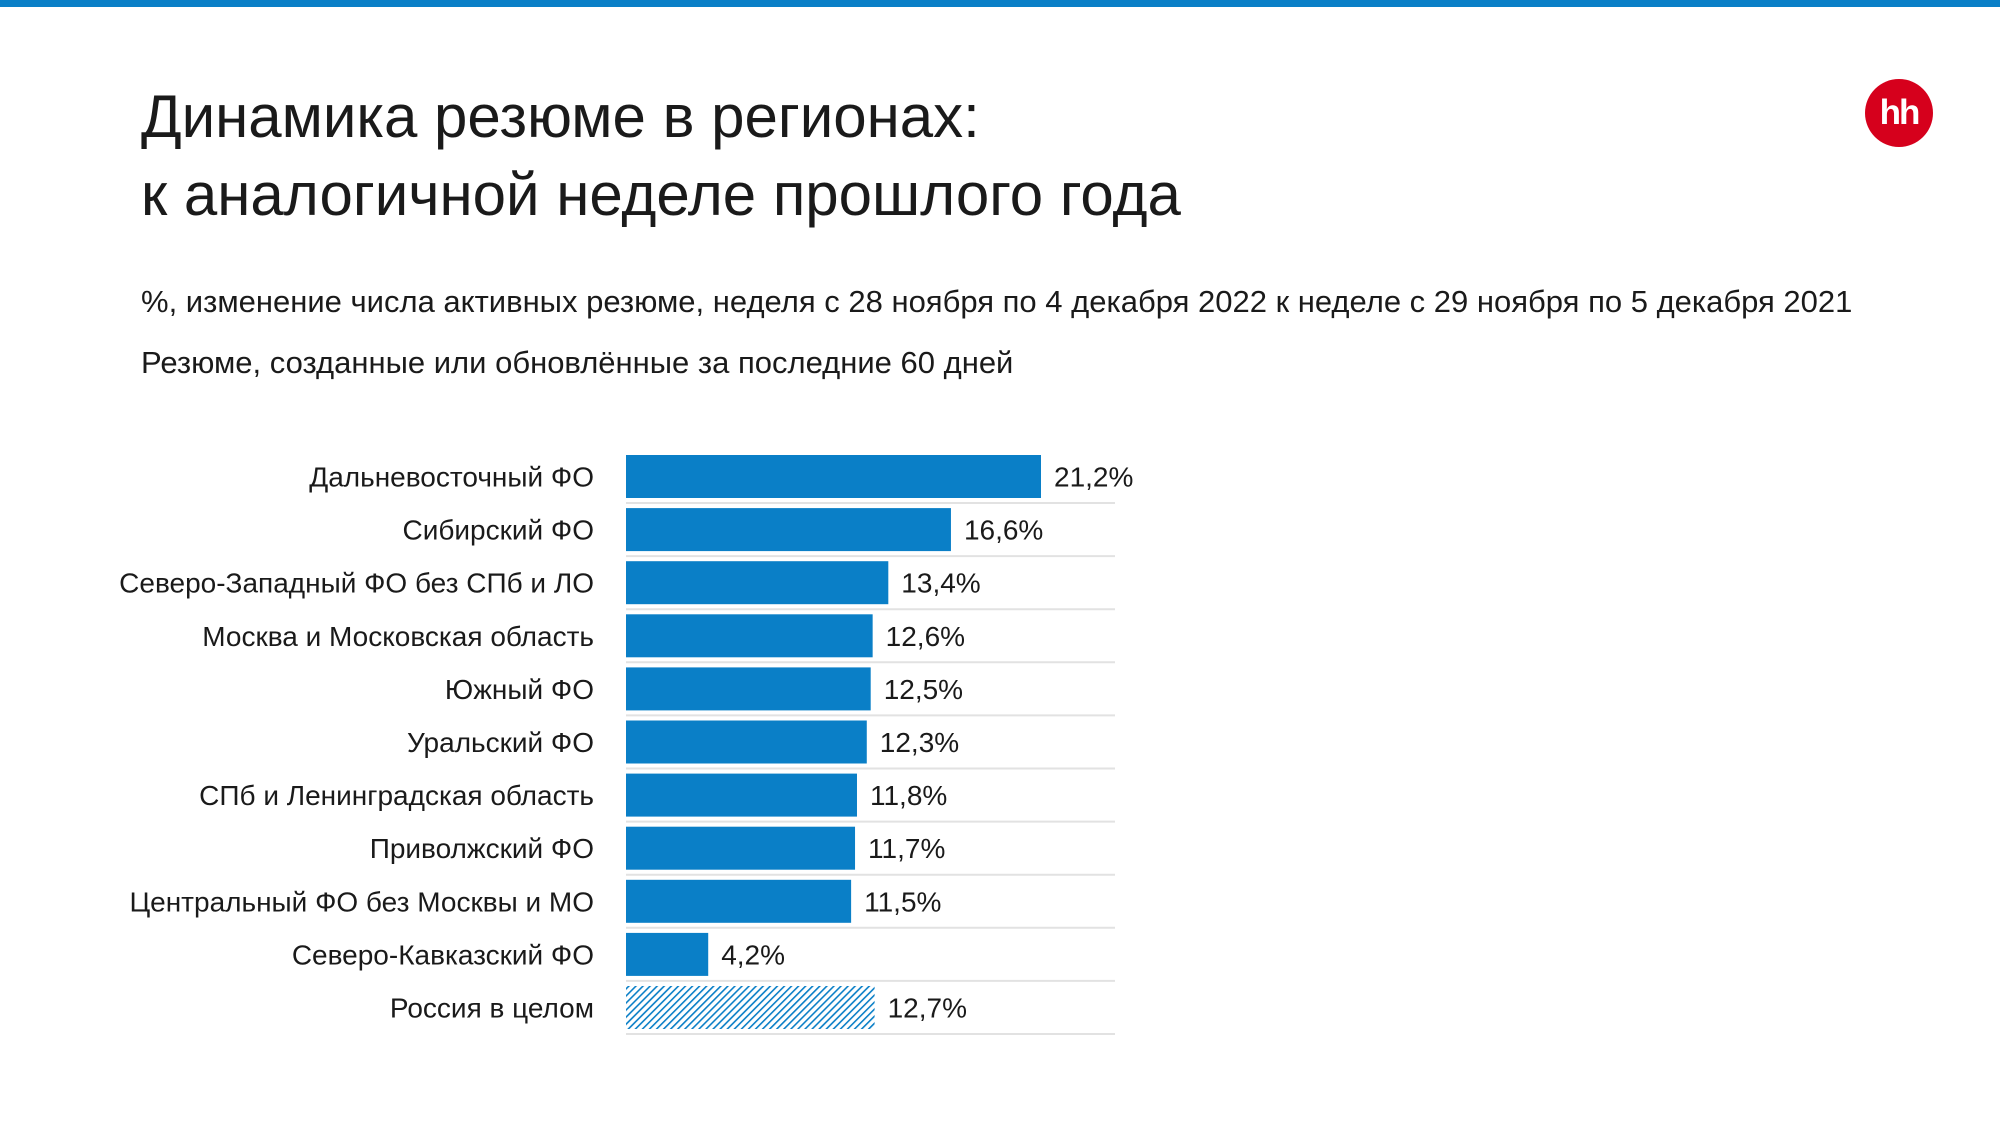 The image size is (2000, 1125). I want to click on category-label: Южный ФО, so click(519, 689).